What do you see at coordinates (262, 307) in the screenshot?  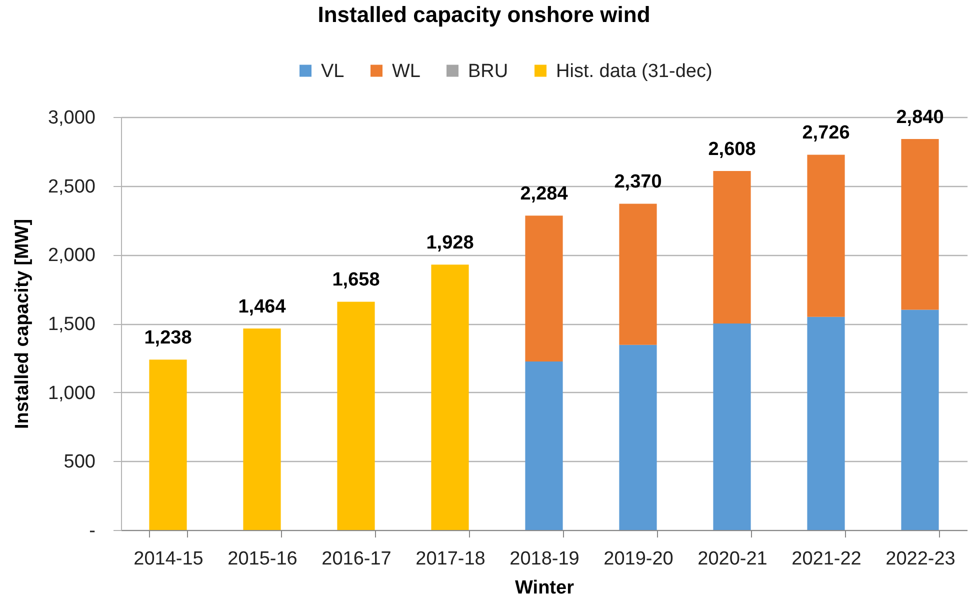 I see `total-label: 1,464` at bounding box center [262, 307].